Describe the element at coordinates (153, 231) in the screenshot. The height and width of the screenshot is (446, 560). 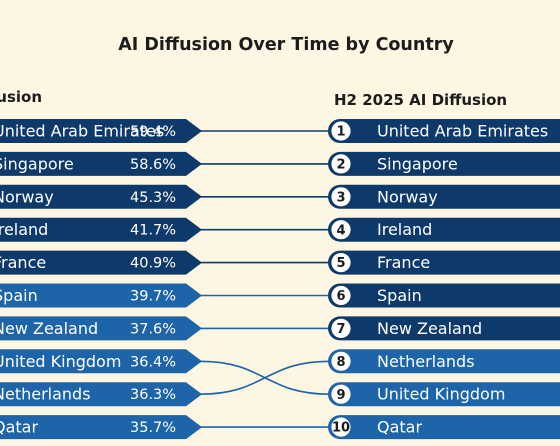
I see `left-value-label-4: 41.7%` at that location.